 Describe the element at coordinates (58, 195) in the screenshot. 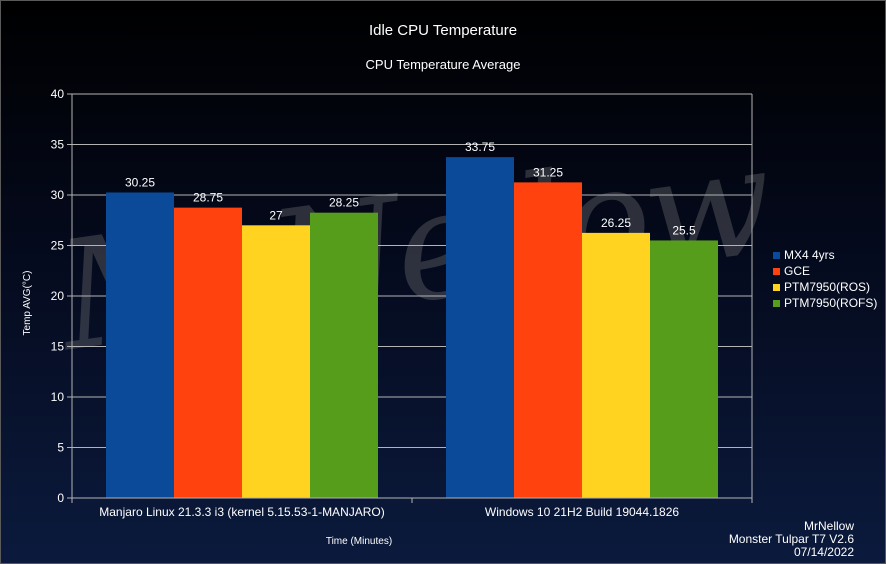

I see `y-tick-label: 30` at that location.